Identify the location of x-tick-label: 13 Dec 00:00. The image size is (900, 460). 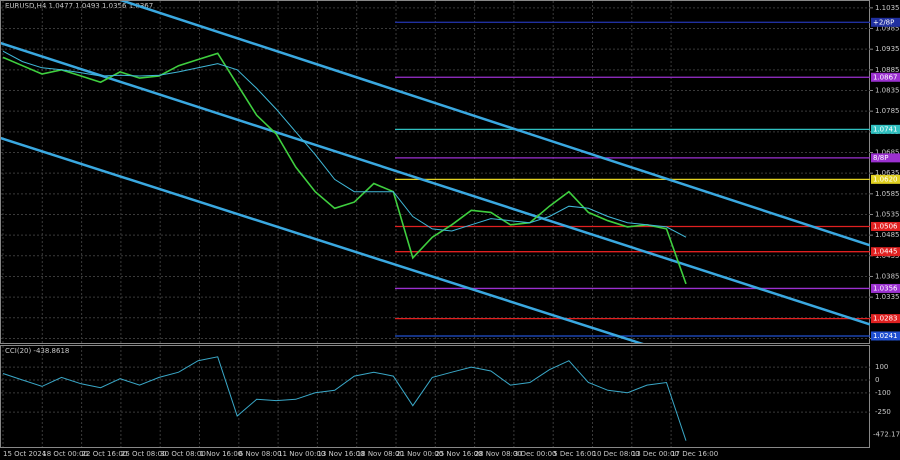
(655, 454).